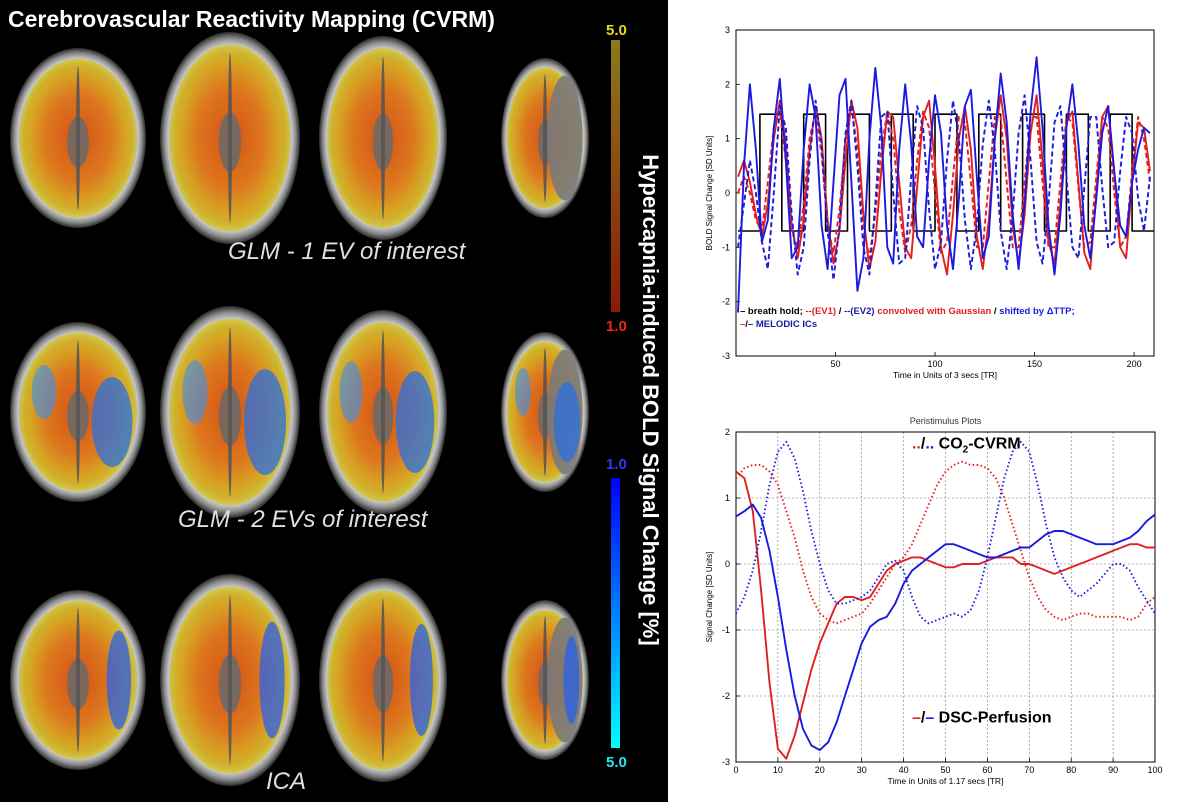 The image size is (1200, 802). What do you see at coordinates (1134, 364) in the screenshot?
I see `x-tick-label: 200` at bounding box center [1134, 364].